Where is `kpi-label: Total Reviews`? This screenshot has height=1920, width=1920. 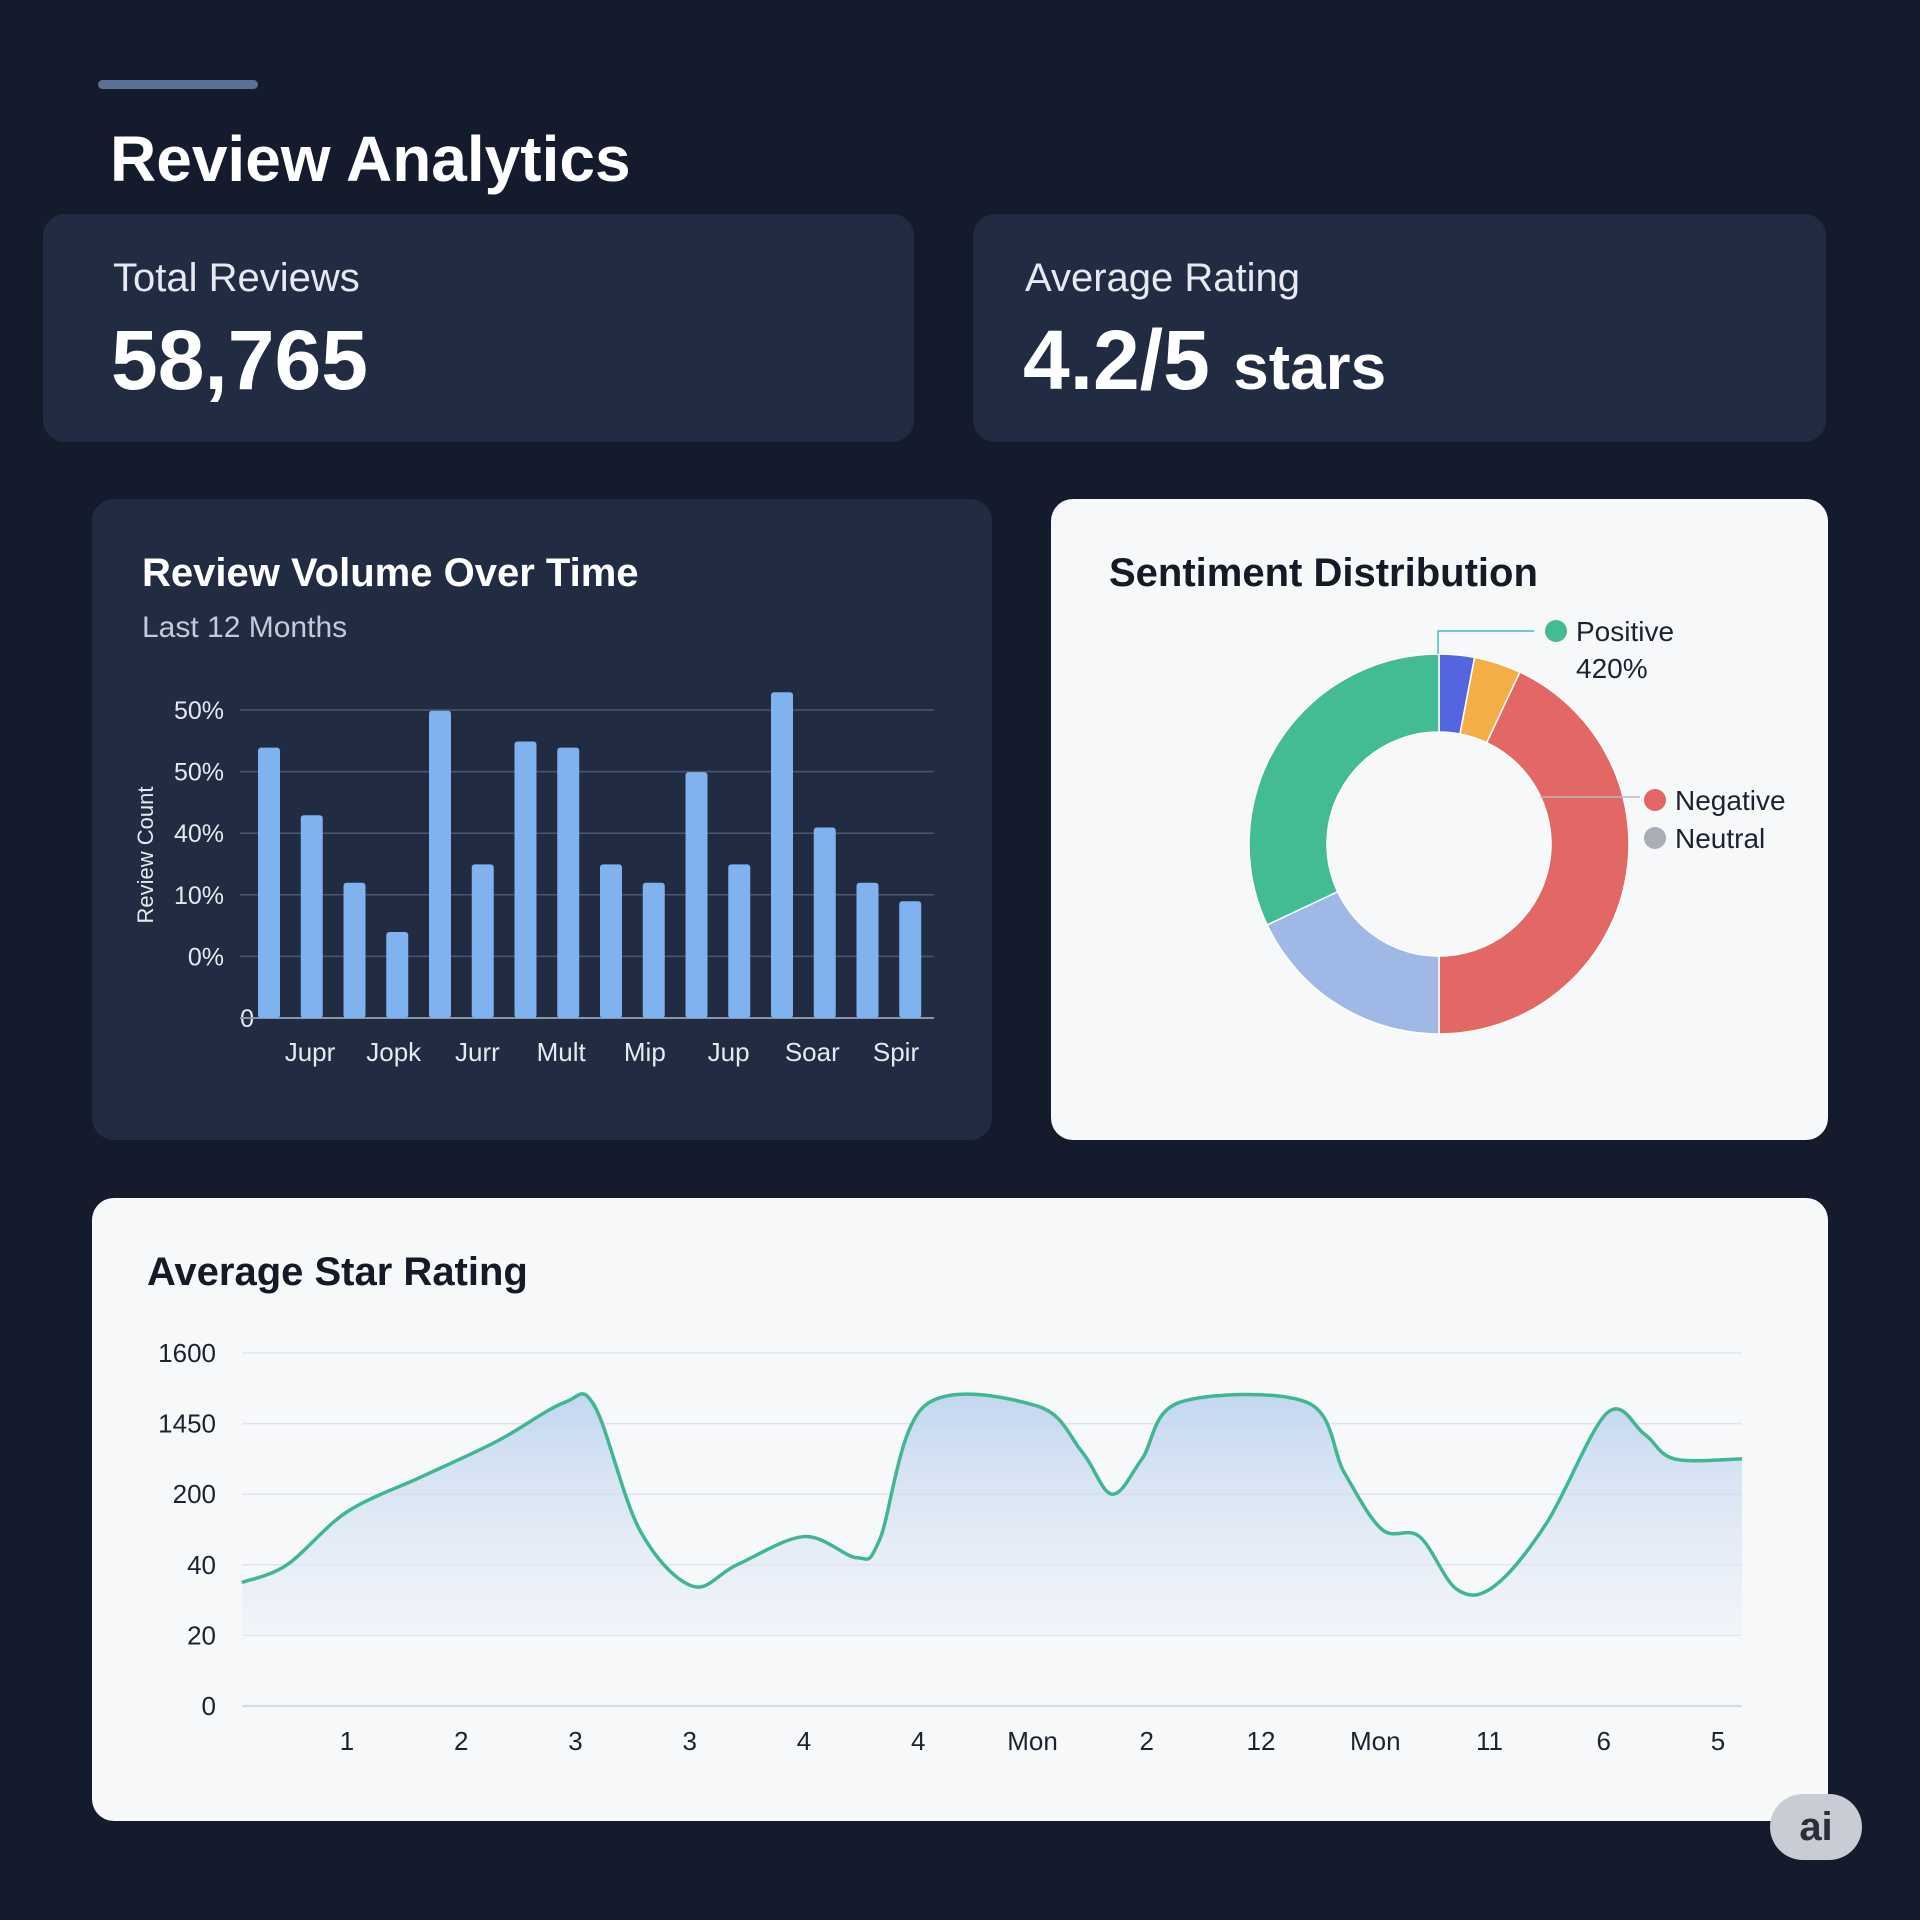
kpi-label: Total Reviews is located at coordinates (236, 278).